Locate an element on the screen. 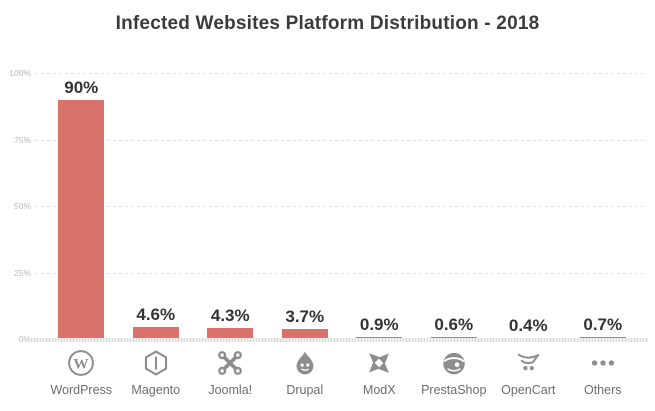 The width and height of the screenshot is (655, 411). category-row: W WordPress Magento Joomla! Drupal is located at coordinates (342, 372).